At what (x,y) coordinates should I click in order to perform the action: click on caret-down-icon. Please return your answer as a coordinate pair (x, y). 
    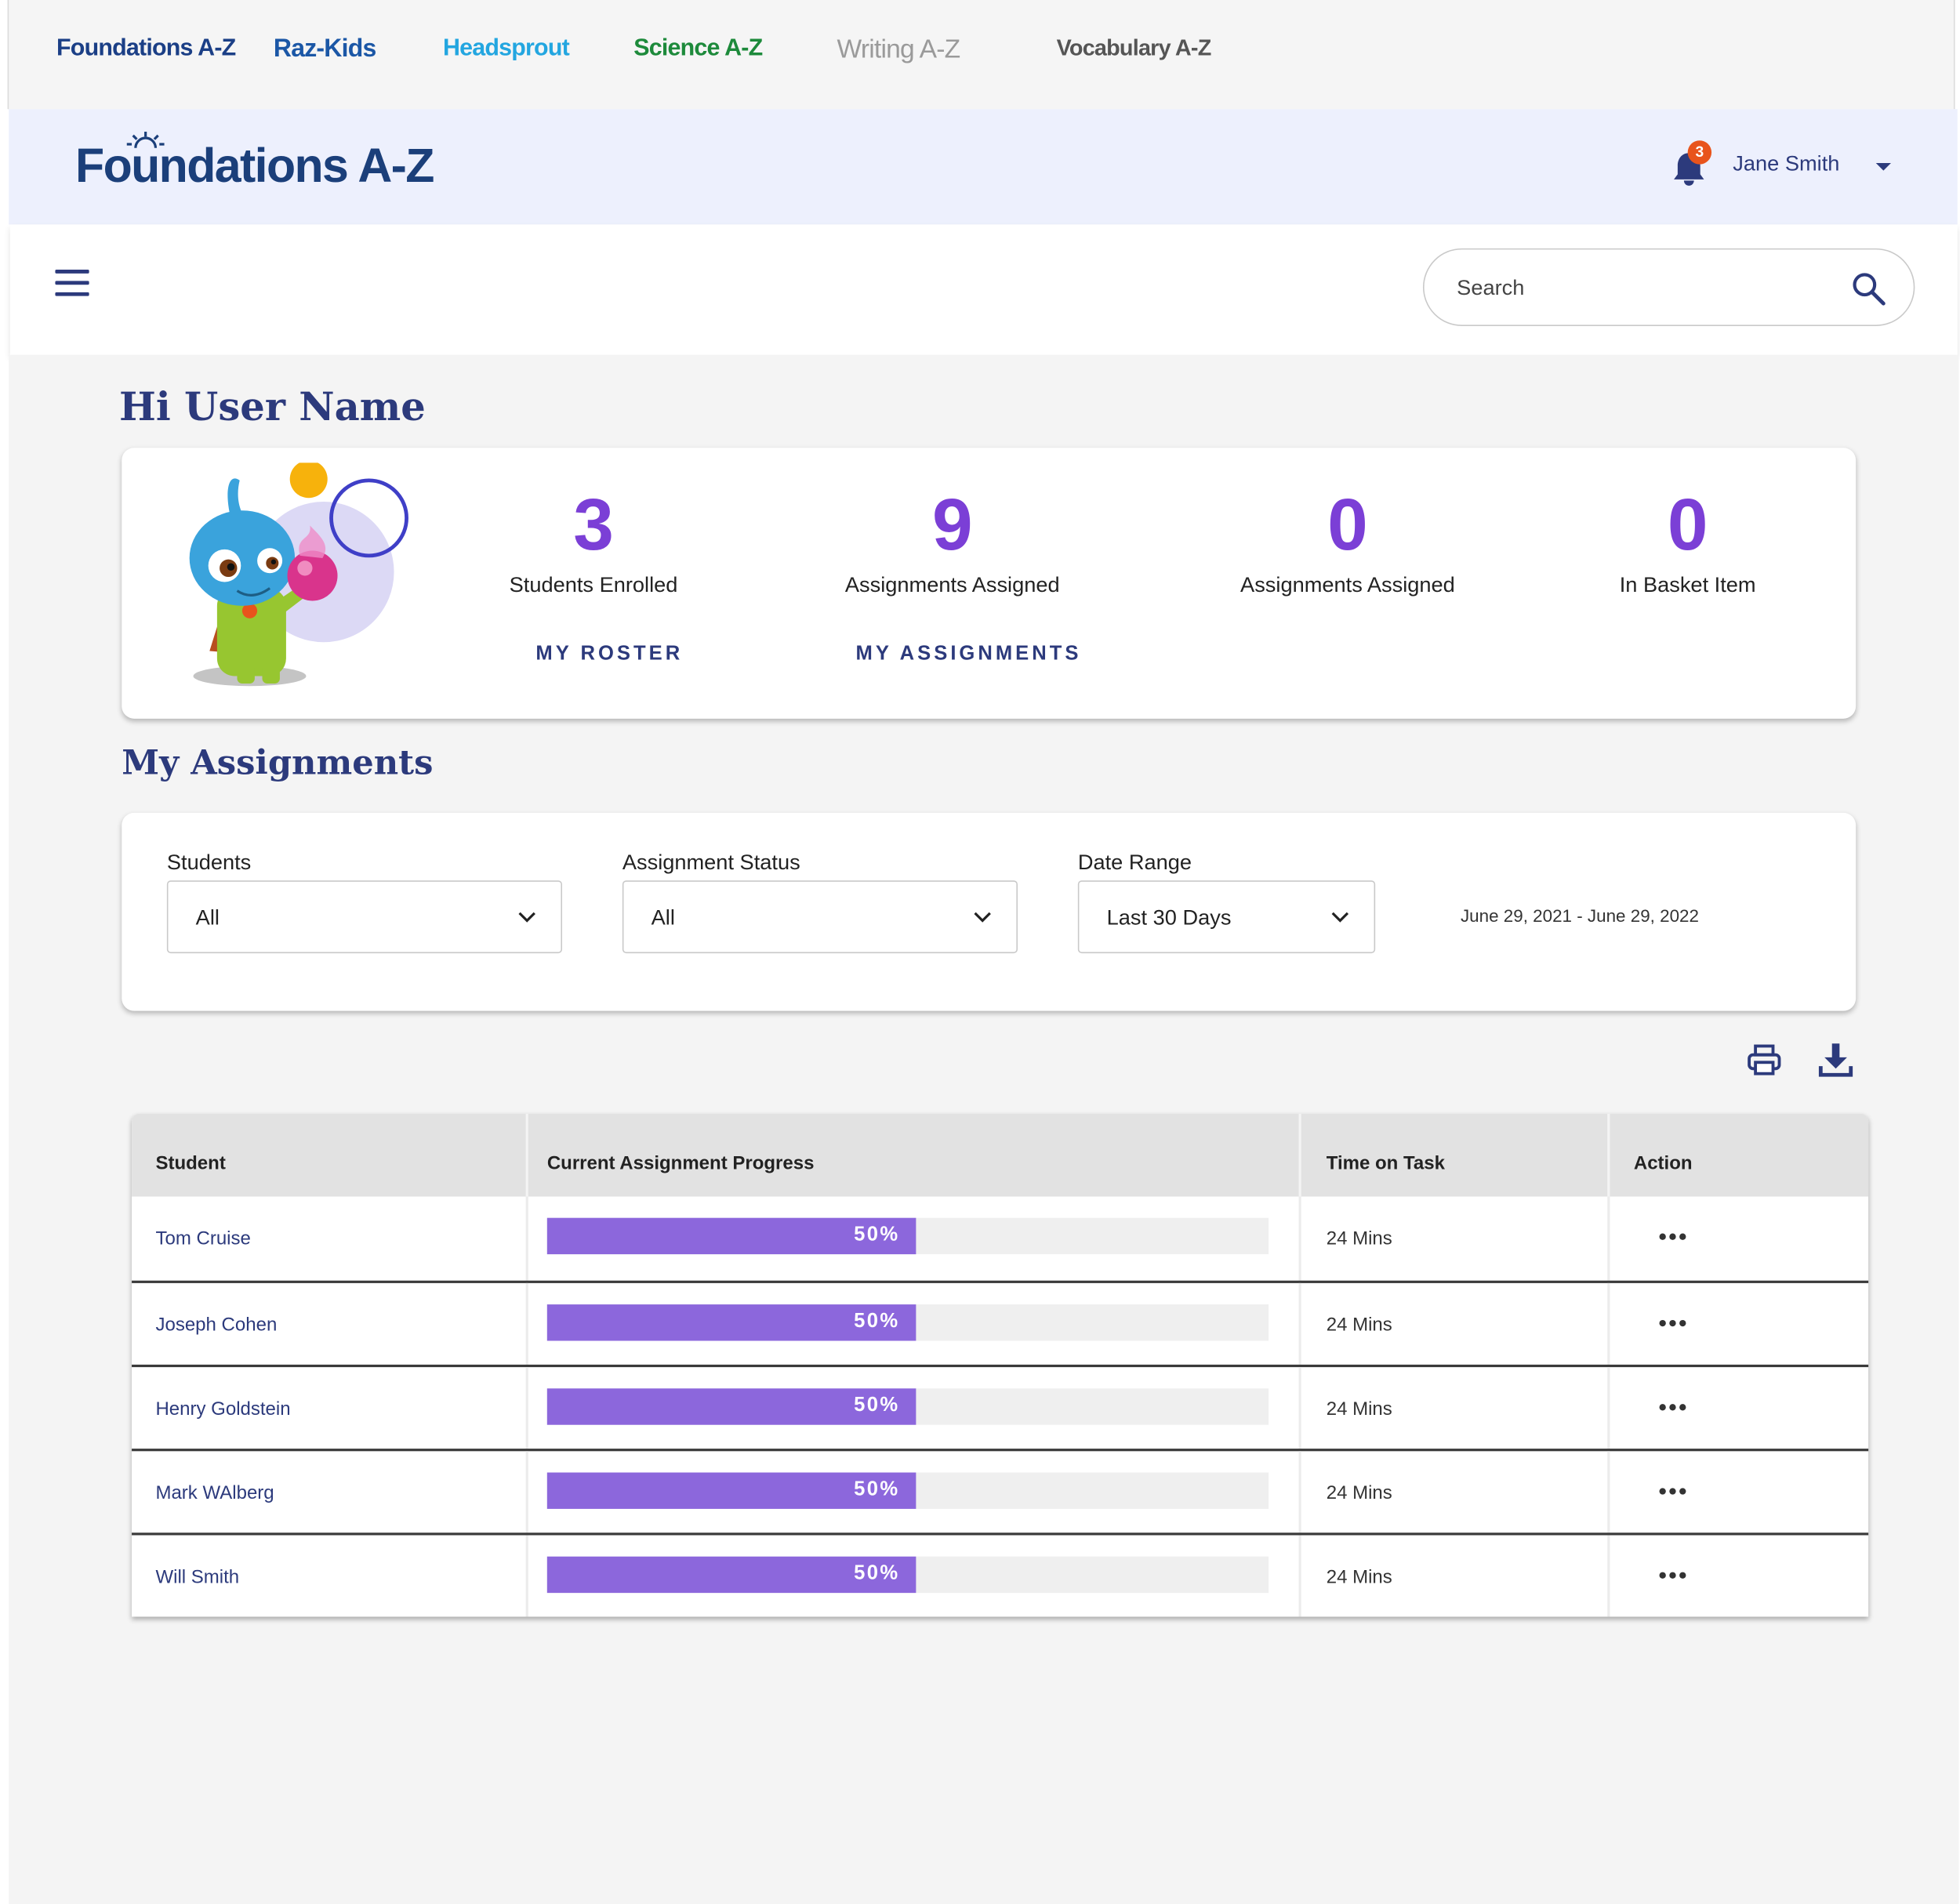
    Looking at the image, I should click on (1884, 167).